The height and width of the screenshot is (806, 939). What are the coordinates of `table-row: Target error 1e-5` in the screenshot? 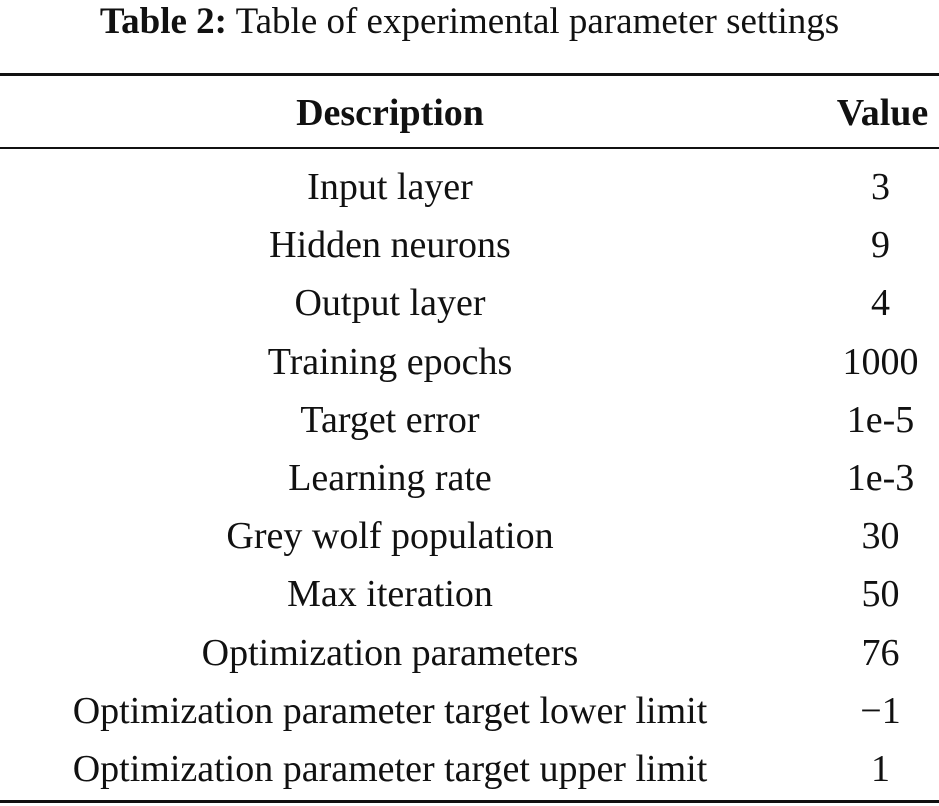 It's located at (469, 420).